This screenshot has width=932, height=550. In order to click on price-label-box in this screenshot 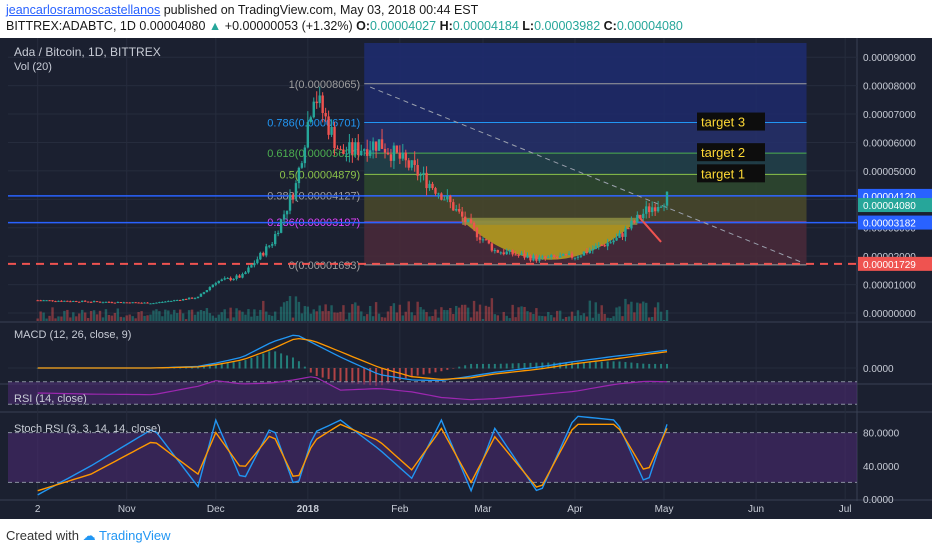, I will do `click(895, 222)`.